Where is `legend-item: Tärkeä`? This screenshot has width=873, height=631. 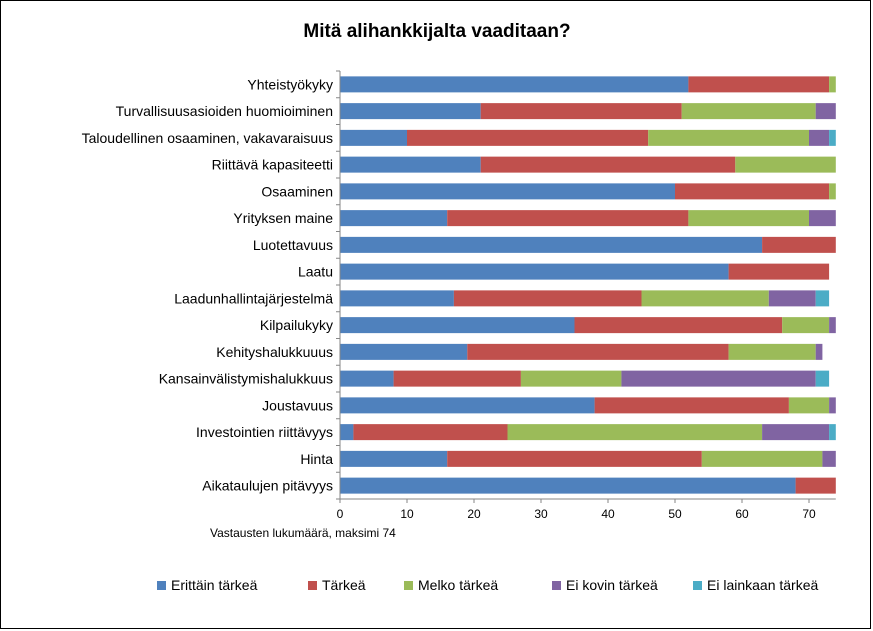 legend-item: Tärkeä is located at coordinates (337, 585).